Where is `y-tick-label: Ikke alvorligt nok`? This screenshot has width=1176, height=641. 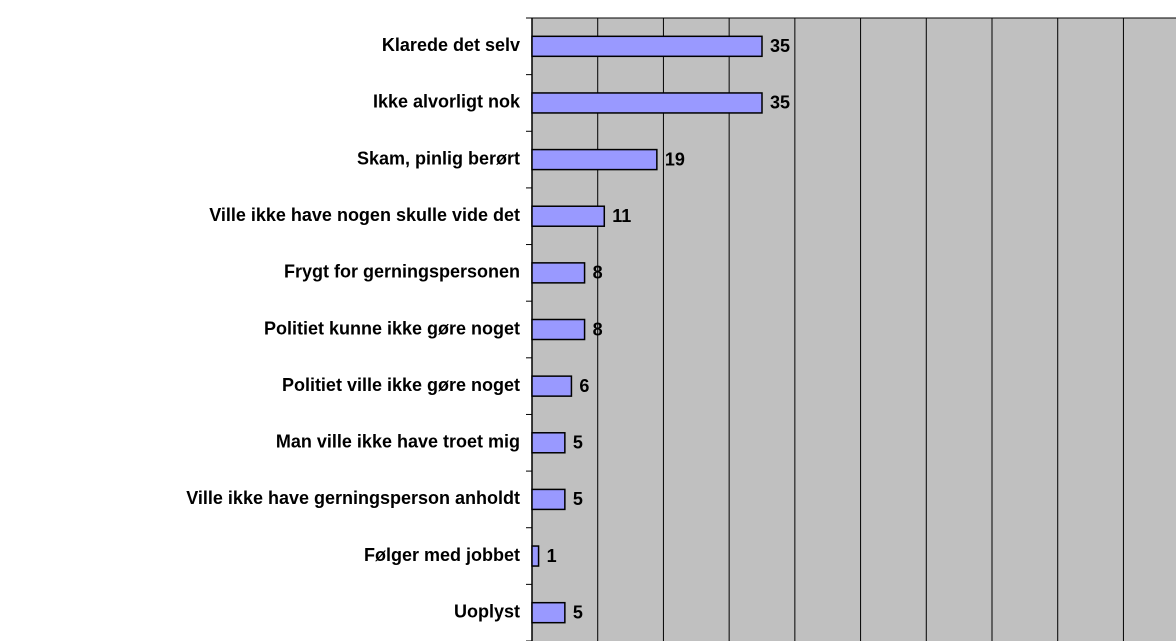
y-tick-label: Ikke alvorligt nok is located at coordinates (447, 102).